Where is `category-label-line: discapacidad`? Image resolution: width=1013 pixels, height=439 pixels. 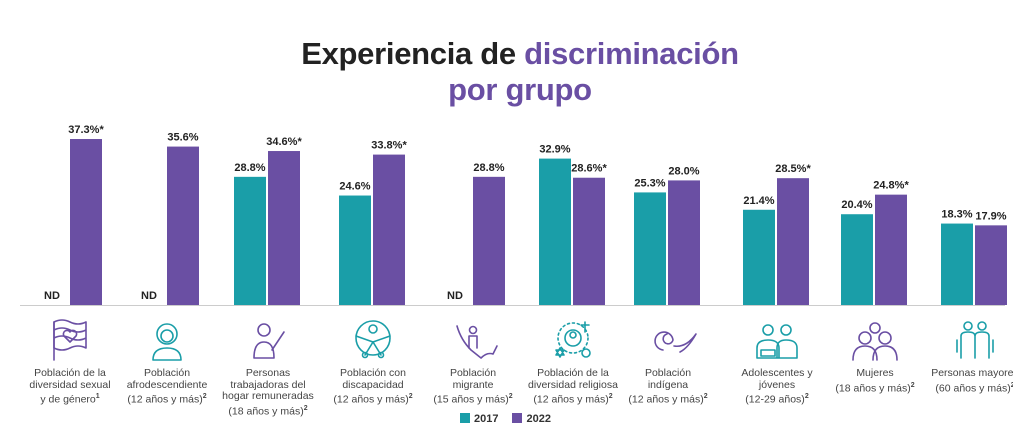
category-label-line: discapacidad is located at coordinates (373, 384).